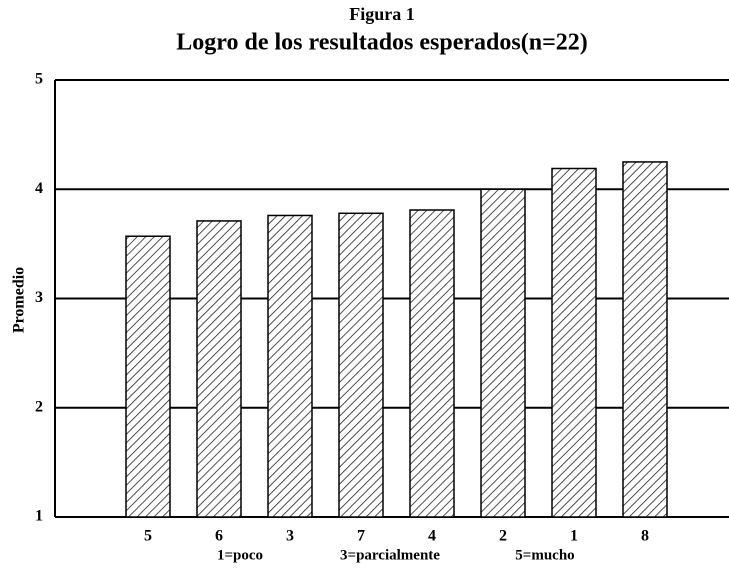 Image resolution: width=729 pixels, height=573 pixels. Describe the element at coordinates (290, 536) in the screenshot. I see `x-tick-label: 3` at that location.